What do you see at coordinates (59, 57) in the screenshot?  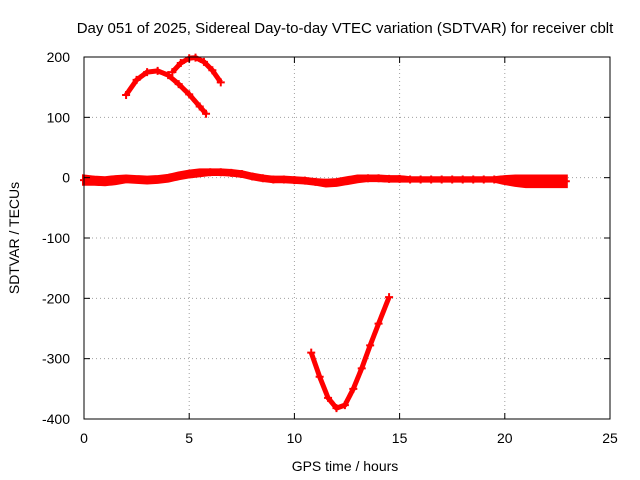 I see `y-tick-label: 200` at bounding box center [59, 57].